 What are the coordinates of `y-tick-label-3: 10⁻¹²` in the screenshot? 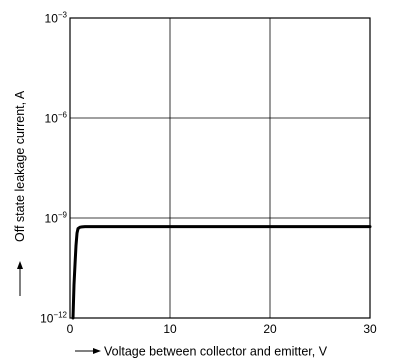 It's located at (53, 318).